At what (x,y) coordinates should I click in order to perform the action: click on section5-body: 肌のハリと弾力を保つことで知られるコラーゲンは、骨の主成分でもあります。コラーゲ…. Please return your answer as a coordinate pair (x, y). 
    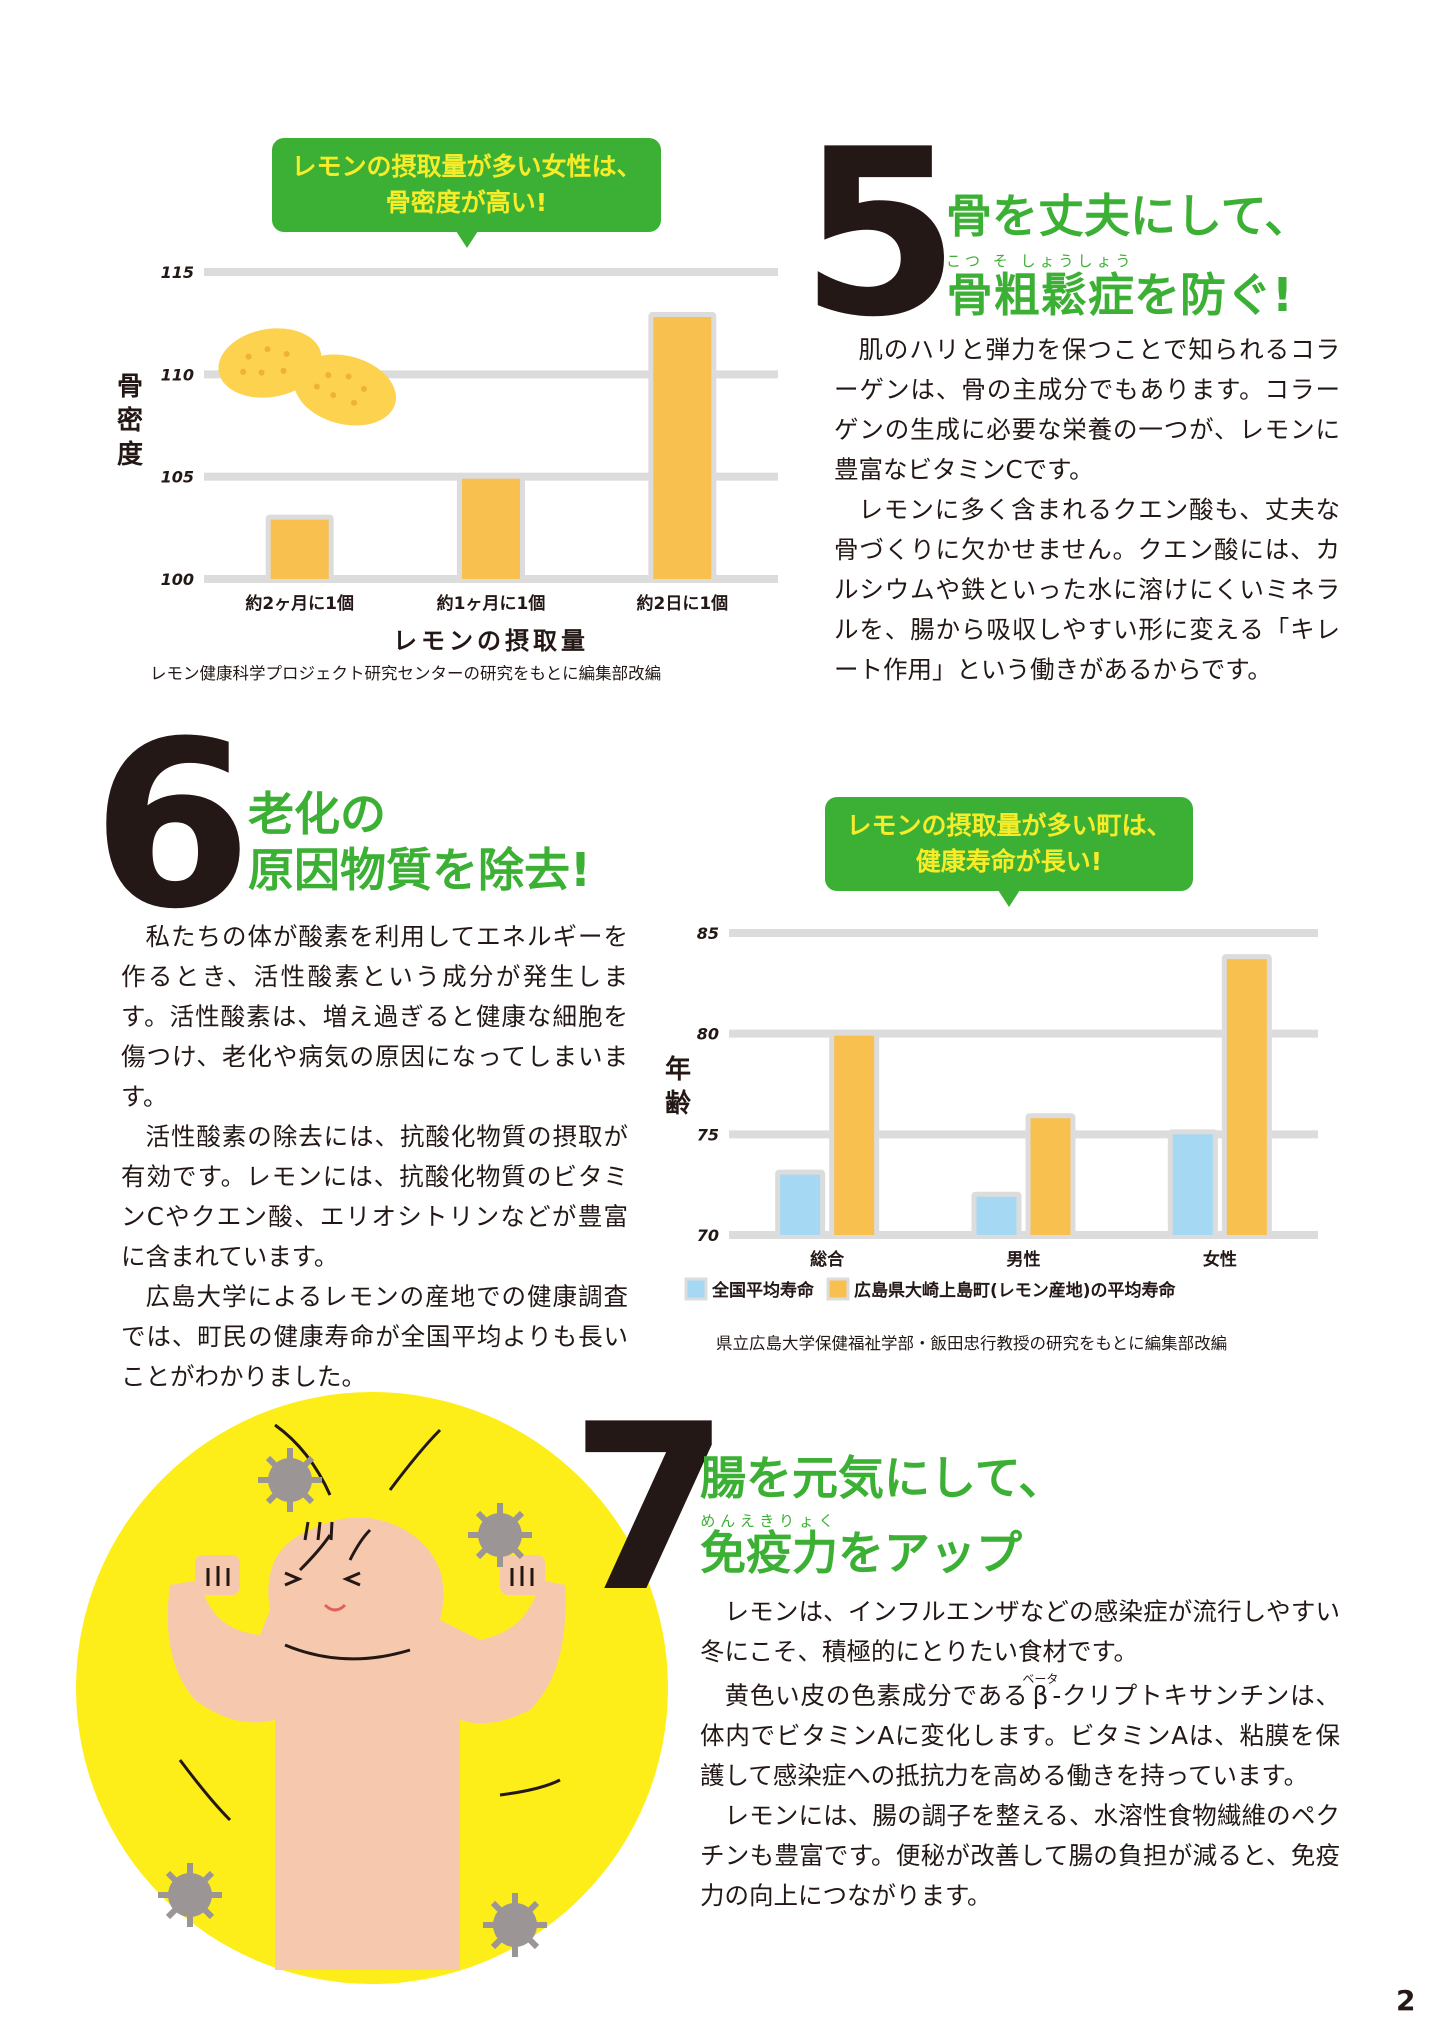
    Looking at the image, I should click on (1087, 510).